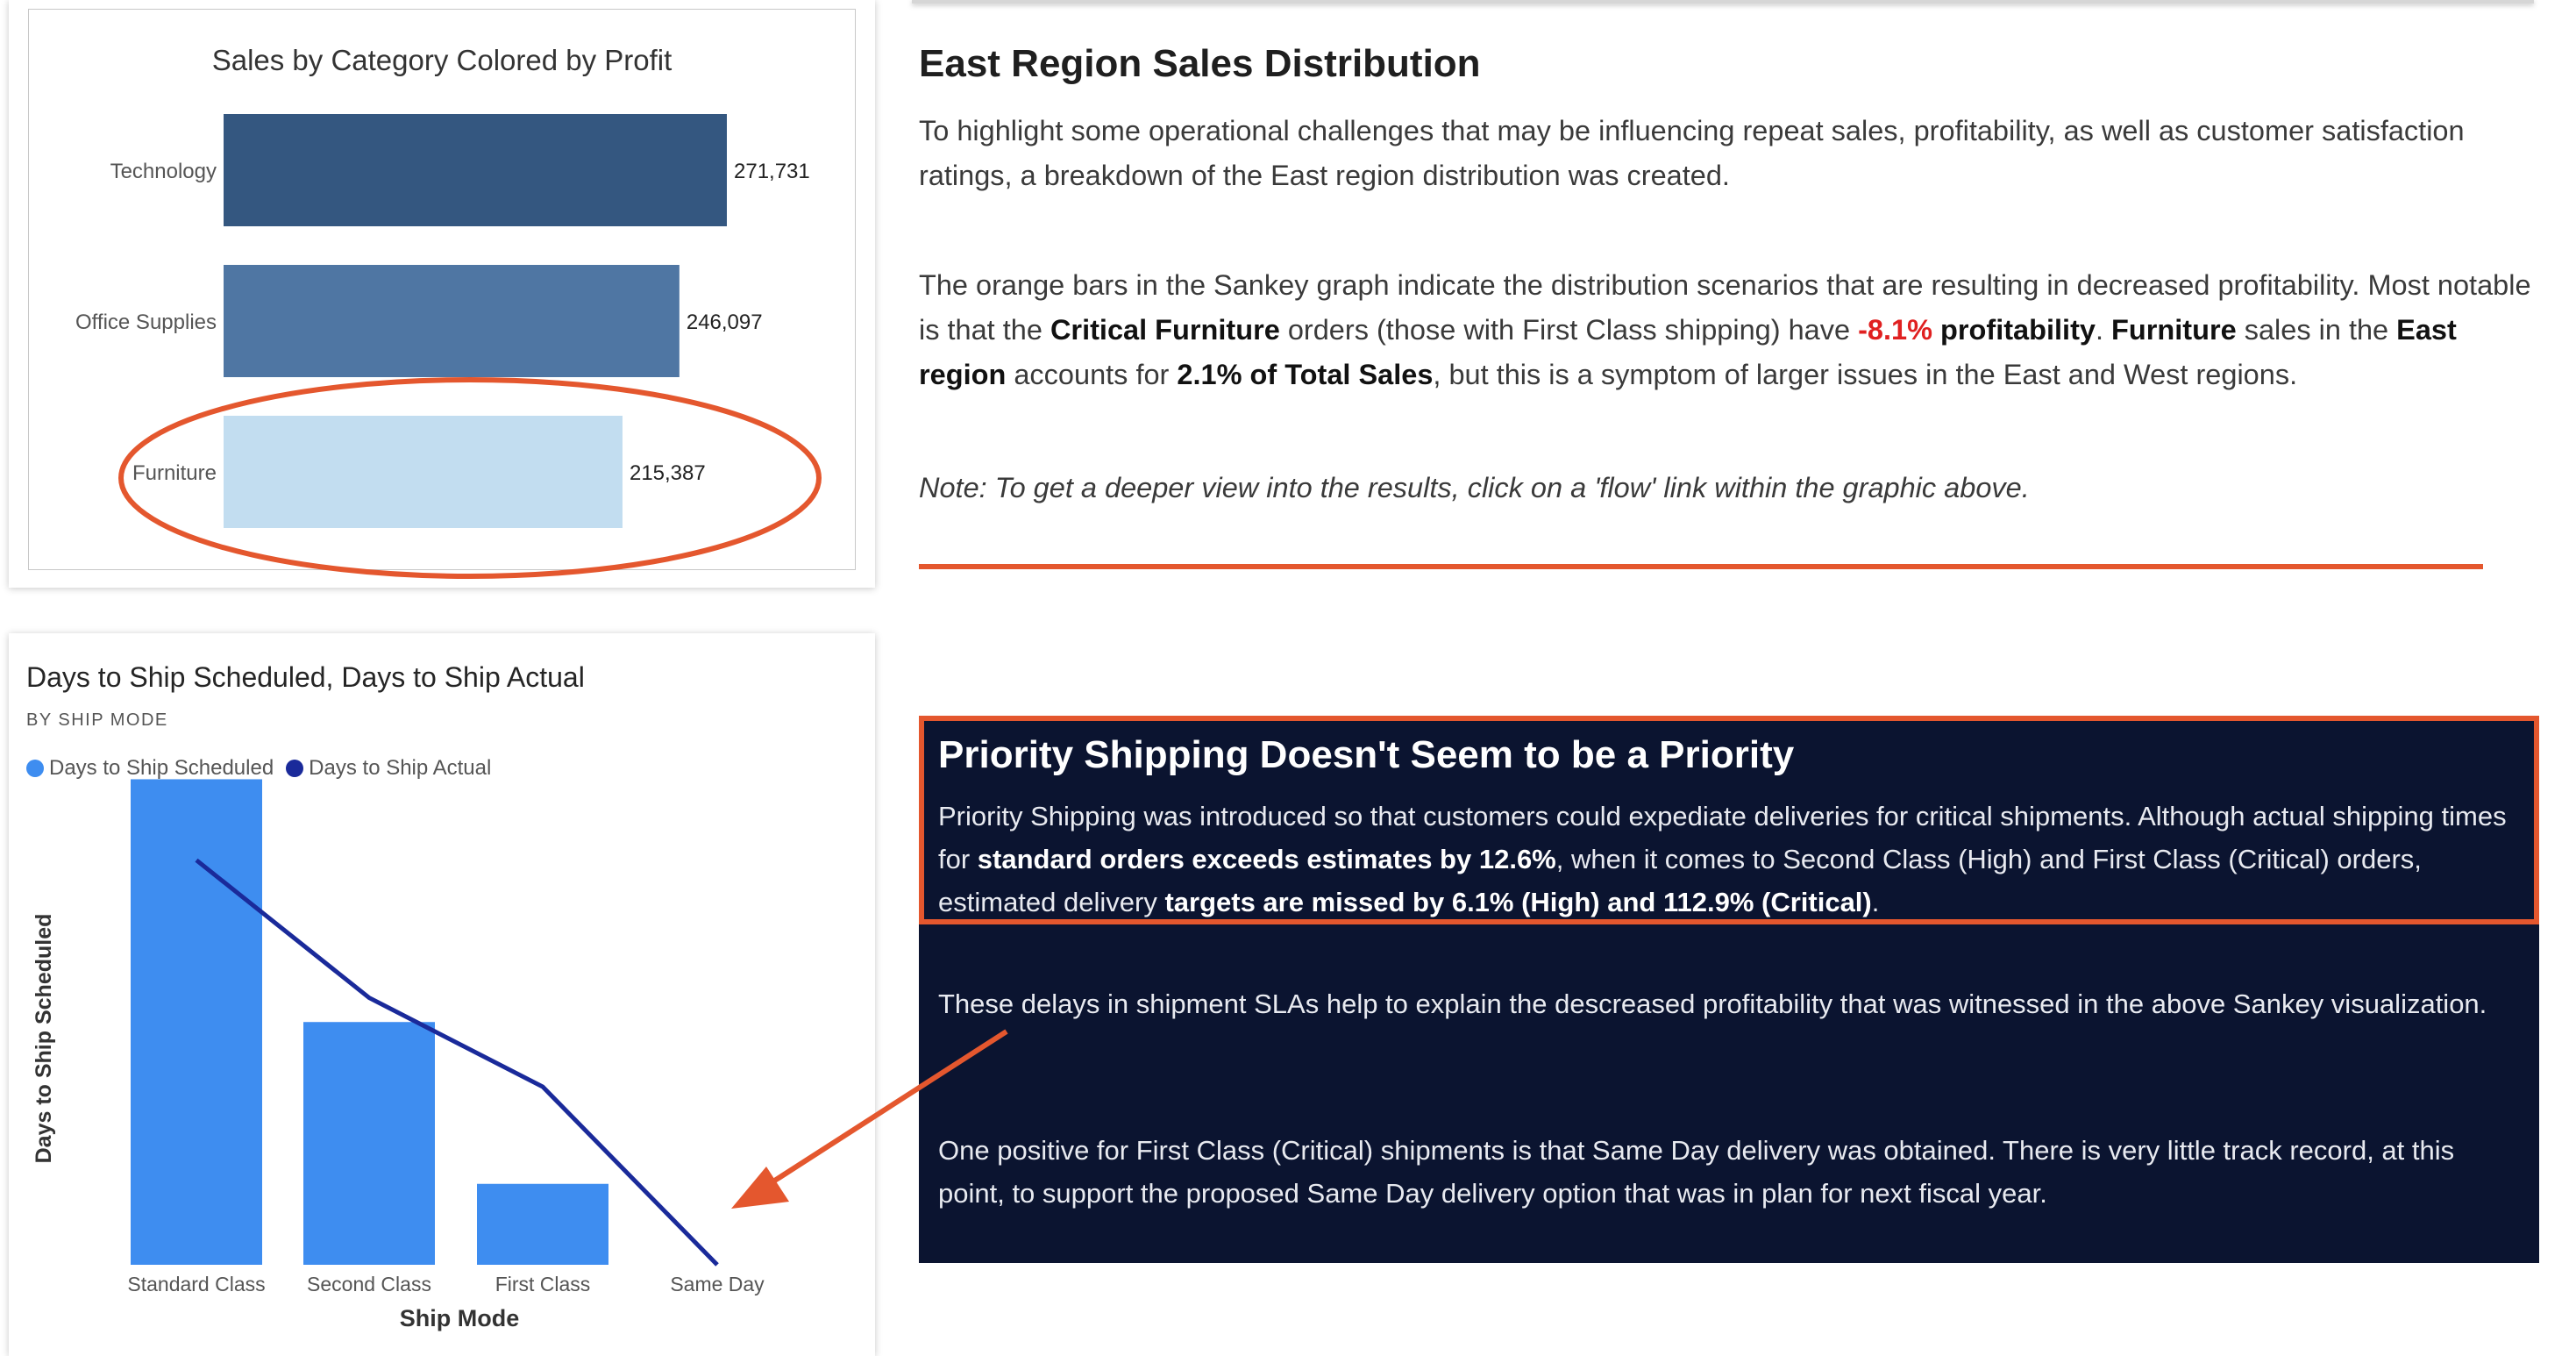  I want to click on ship-category-label: Second Class, so click(369, 1284).